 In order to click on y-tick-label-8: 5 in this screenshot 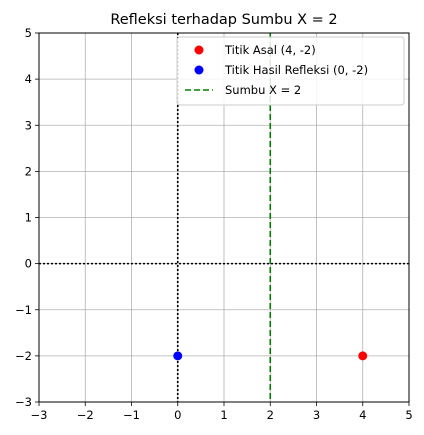, I will do `click(28, 33)`.